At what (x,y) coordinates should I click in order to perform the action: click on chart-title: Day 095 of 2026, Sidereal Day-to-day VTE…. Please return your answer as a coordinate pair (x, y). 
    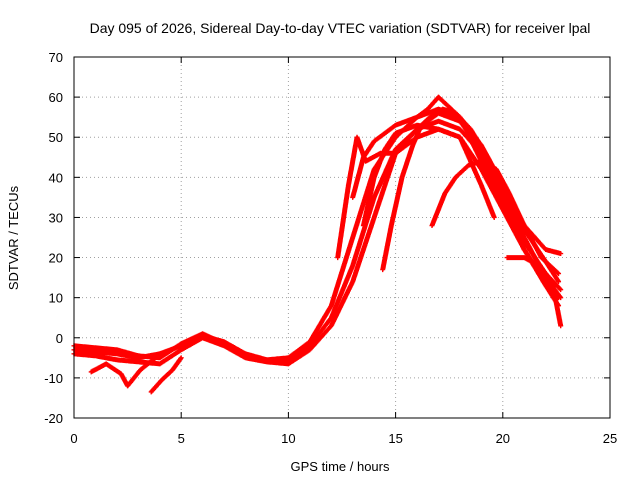
    Looking at the image, I should click on (340, 28).